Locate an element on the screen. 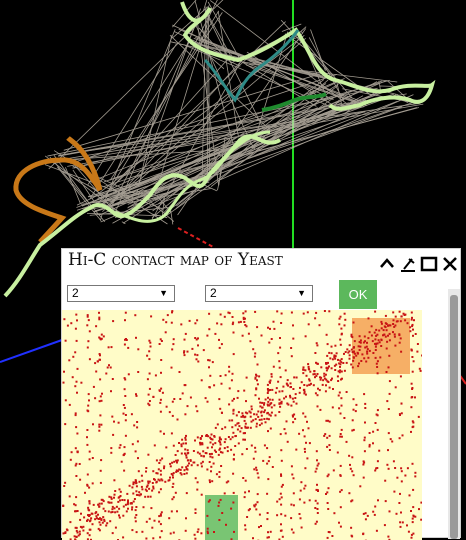 The image size is (466, 540). chromosome-a-select: 2 ▼ is located at coordinates (121, 293).